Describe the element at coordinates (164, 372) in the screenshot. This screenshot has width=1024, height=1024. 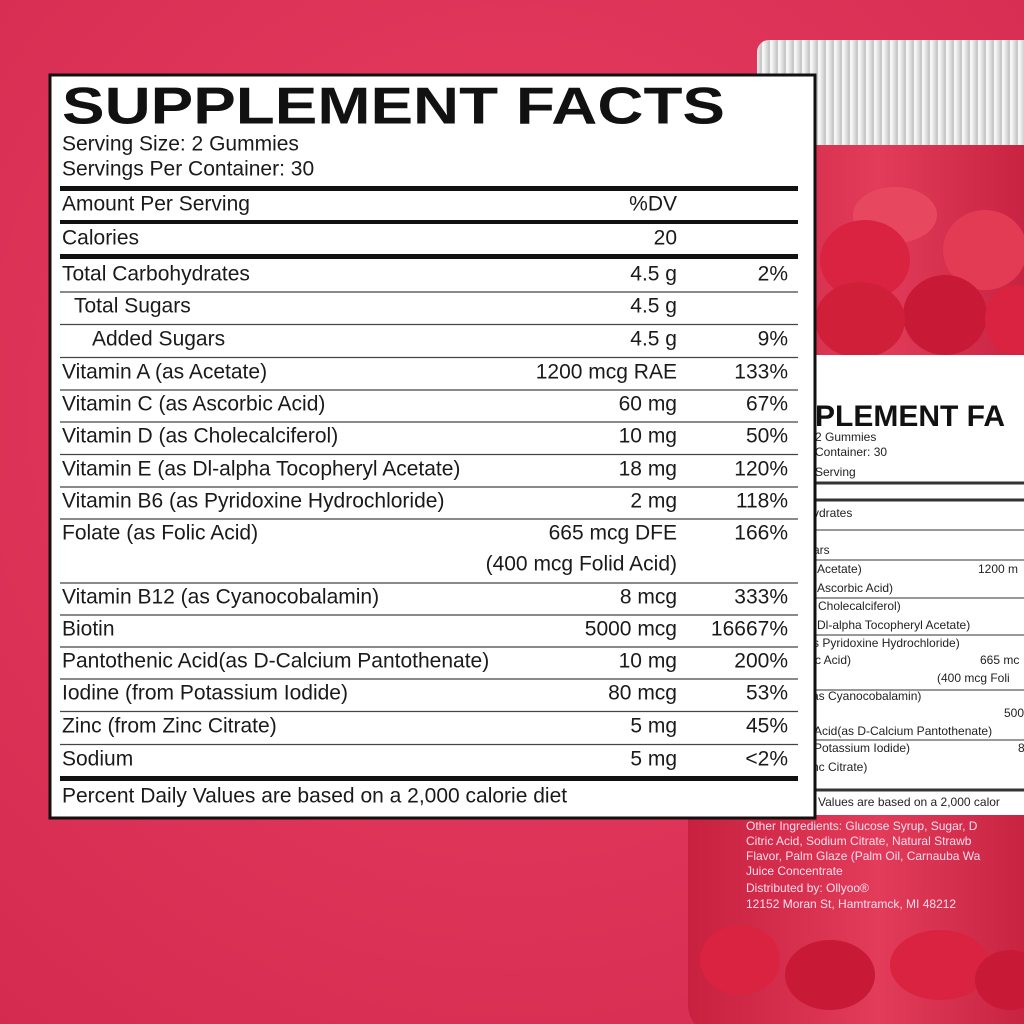
I see `nutrient-name: Vitamin A (as Acetate)` at that location.